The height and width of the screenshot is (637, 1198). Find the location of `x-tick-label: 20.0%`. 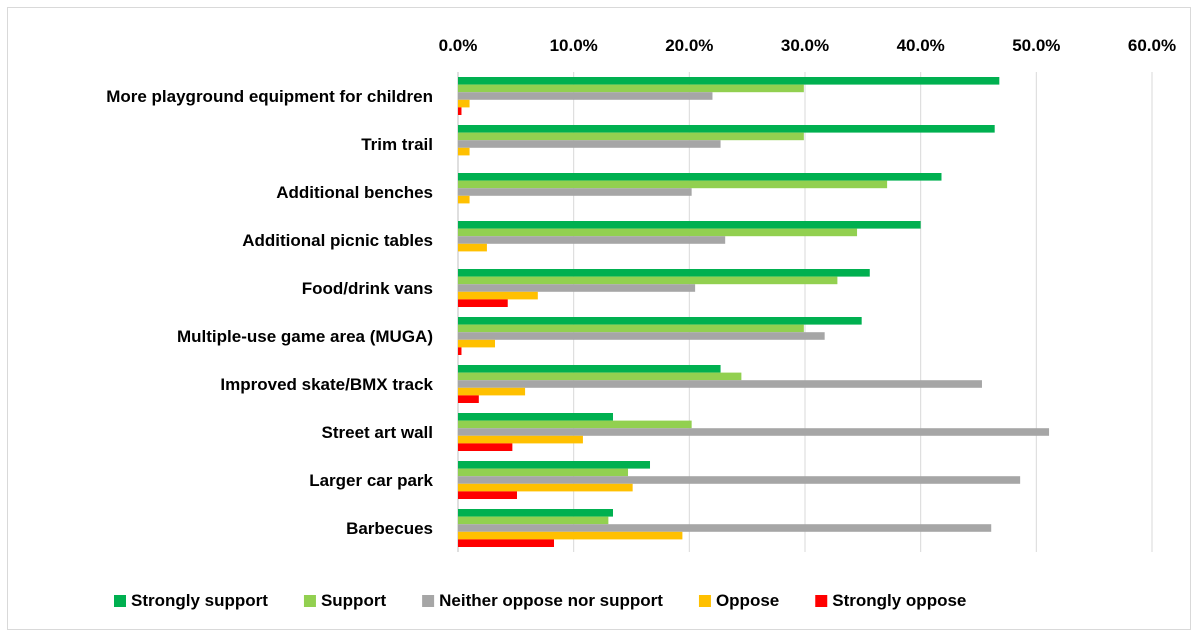

x-tick-label: 20.0% is located at coordinates (689, 45).